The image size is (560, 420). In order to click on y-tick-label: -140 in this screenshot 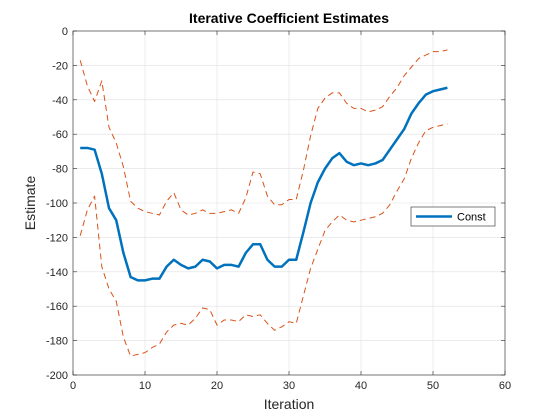, I will do `click(57, 273)`.